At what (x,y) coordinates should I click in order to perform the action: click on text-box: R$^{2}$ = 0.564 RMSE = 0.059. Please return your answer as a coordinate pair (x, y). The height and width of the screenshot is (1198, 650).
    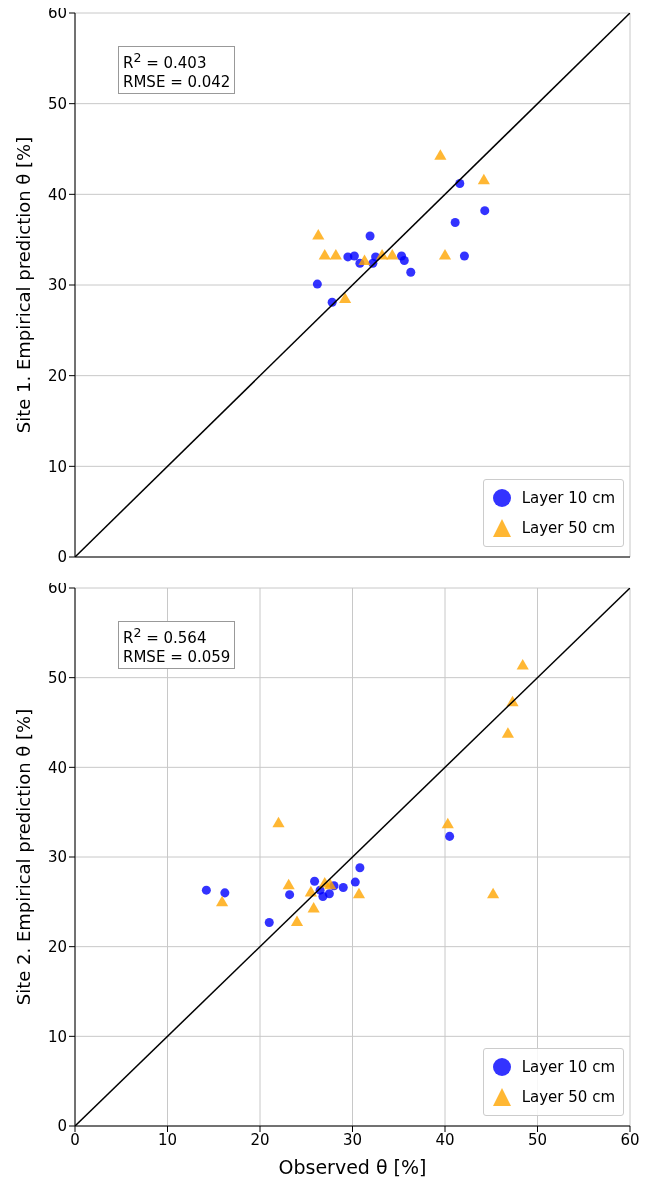
    Looking at the image, I should click on (177, 645).